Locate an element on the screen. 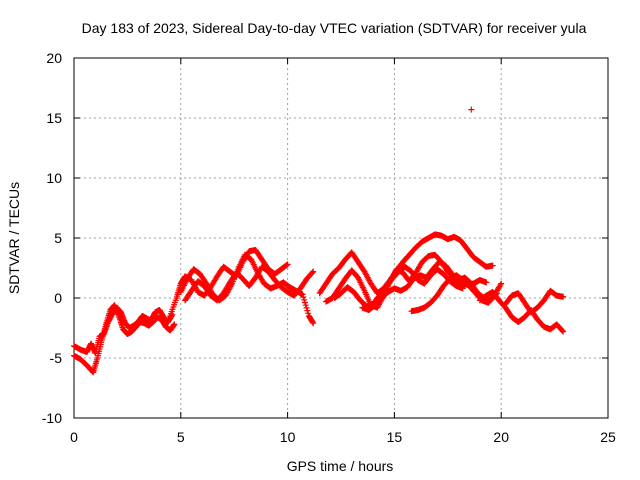 The width and height of the screenshot is (640, 480). series-track-f is located at coordinates (406, 264).